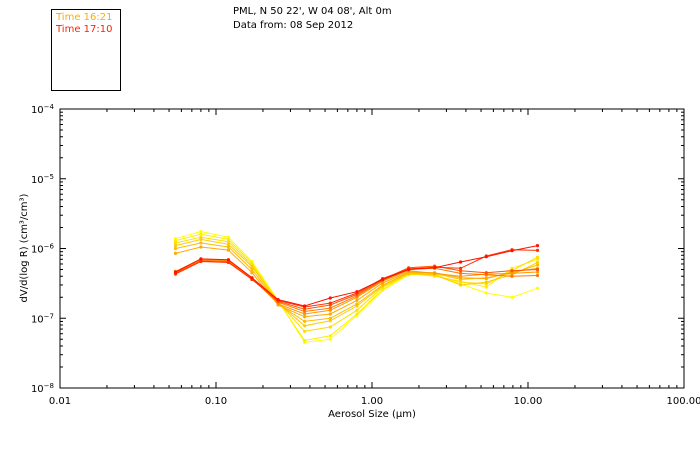 This screenshot has height=450, width=700. What do you see at coordinates (60, 401) in the screenshot?
I see `x-tick-label: 0.01` at bounding box center [60, 401].